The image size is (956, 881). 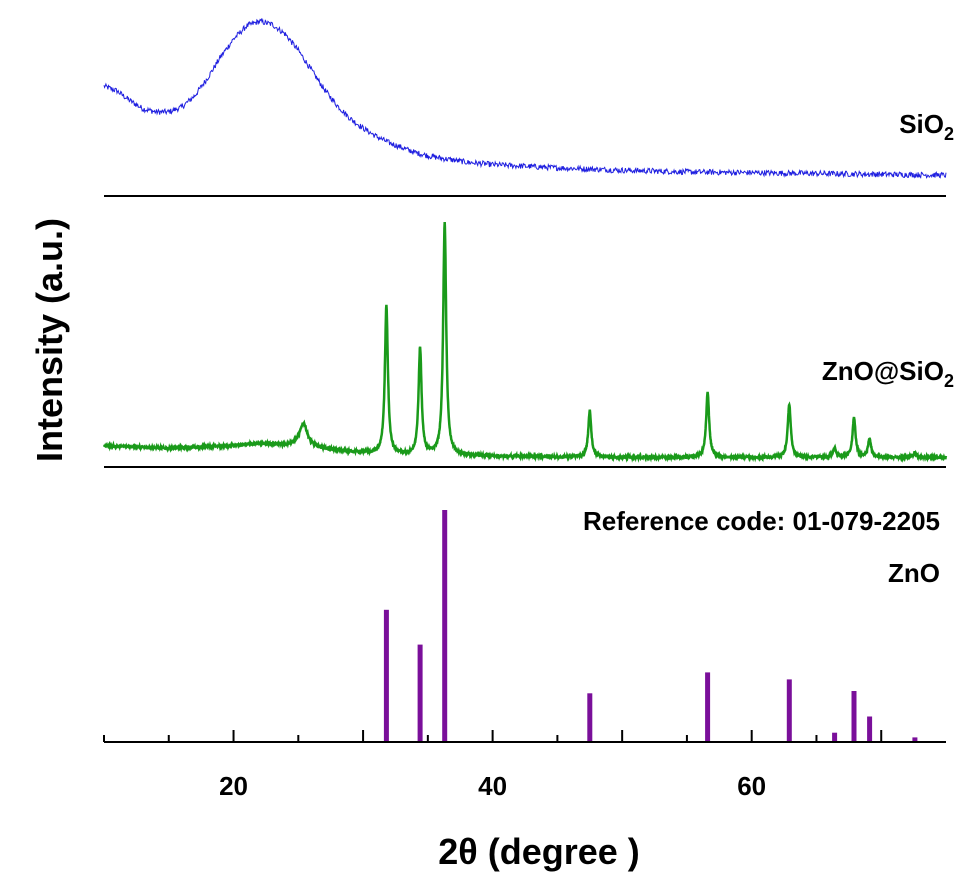 I want to click on x-tick-label-60: 60, so click(x=751, y=786).